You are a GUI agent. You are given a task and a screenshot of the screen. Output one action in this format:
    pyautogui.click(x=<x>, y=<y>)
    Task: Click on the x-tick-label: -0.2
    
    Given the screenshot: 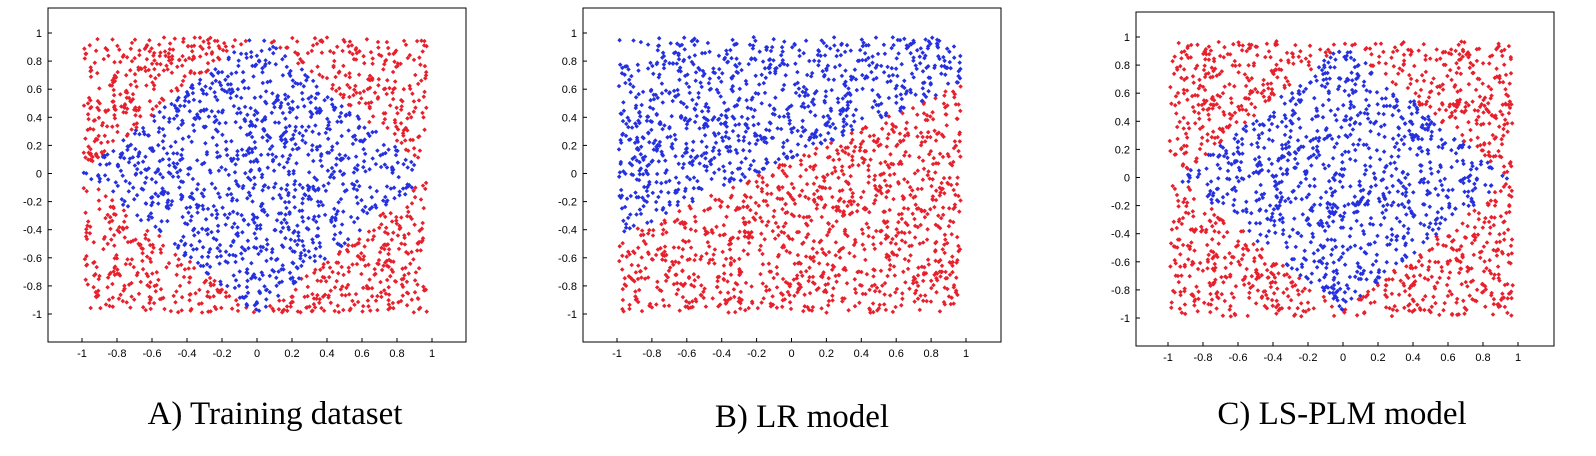 What is the action you would take?
    pyautogui.click(x=222, y=354)
    